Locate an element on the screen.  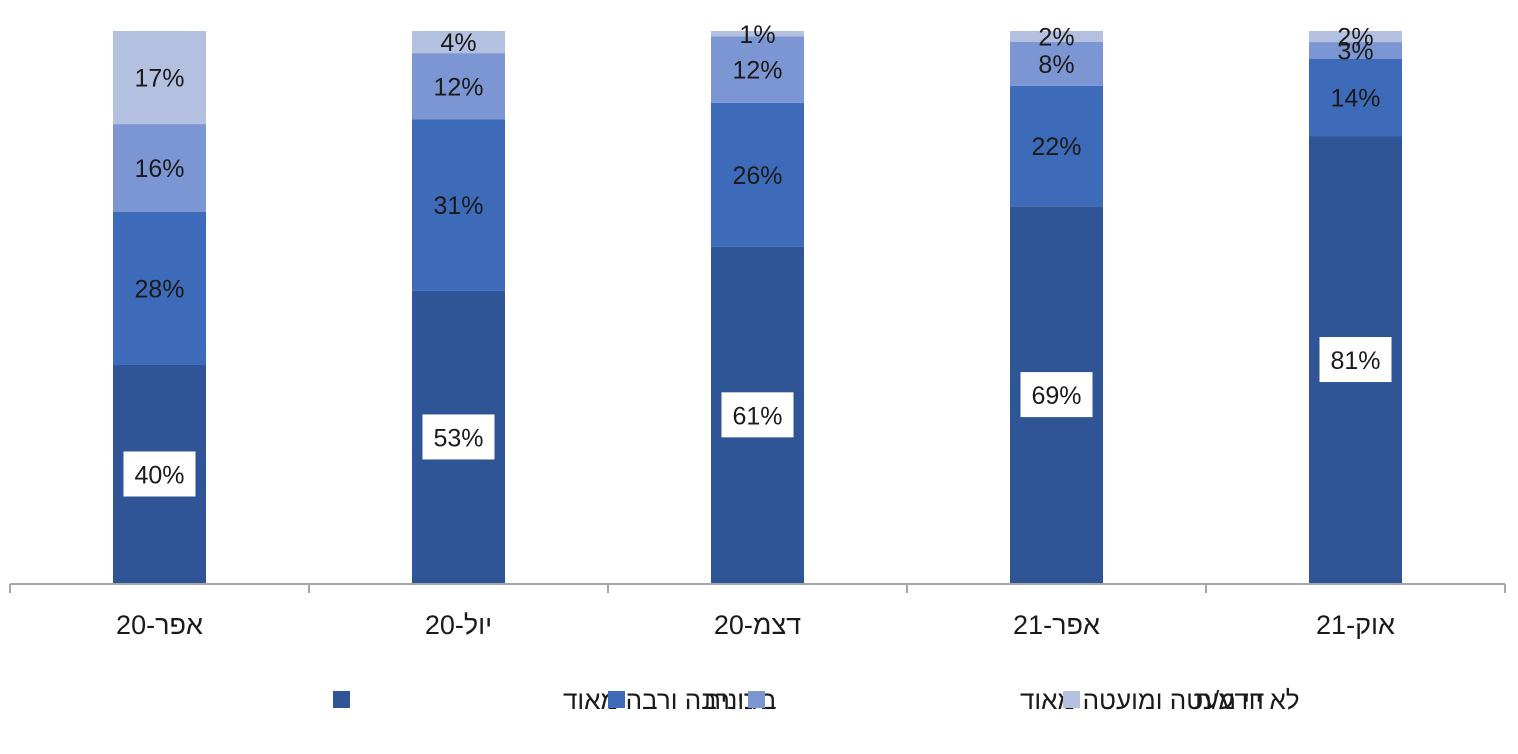
data-label: 28% is located at coordinates (159, 289).